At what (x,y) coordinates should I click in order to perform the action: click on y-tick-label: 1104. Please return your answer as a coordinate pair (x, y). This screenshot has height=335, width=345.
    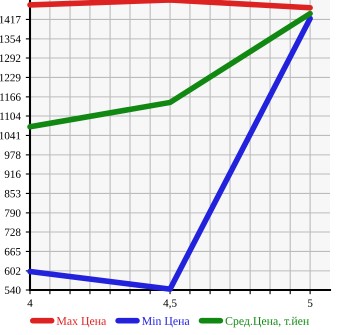
    Looking at the image, I should click on (10, 116).